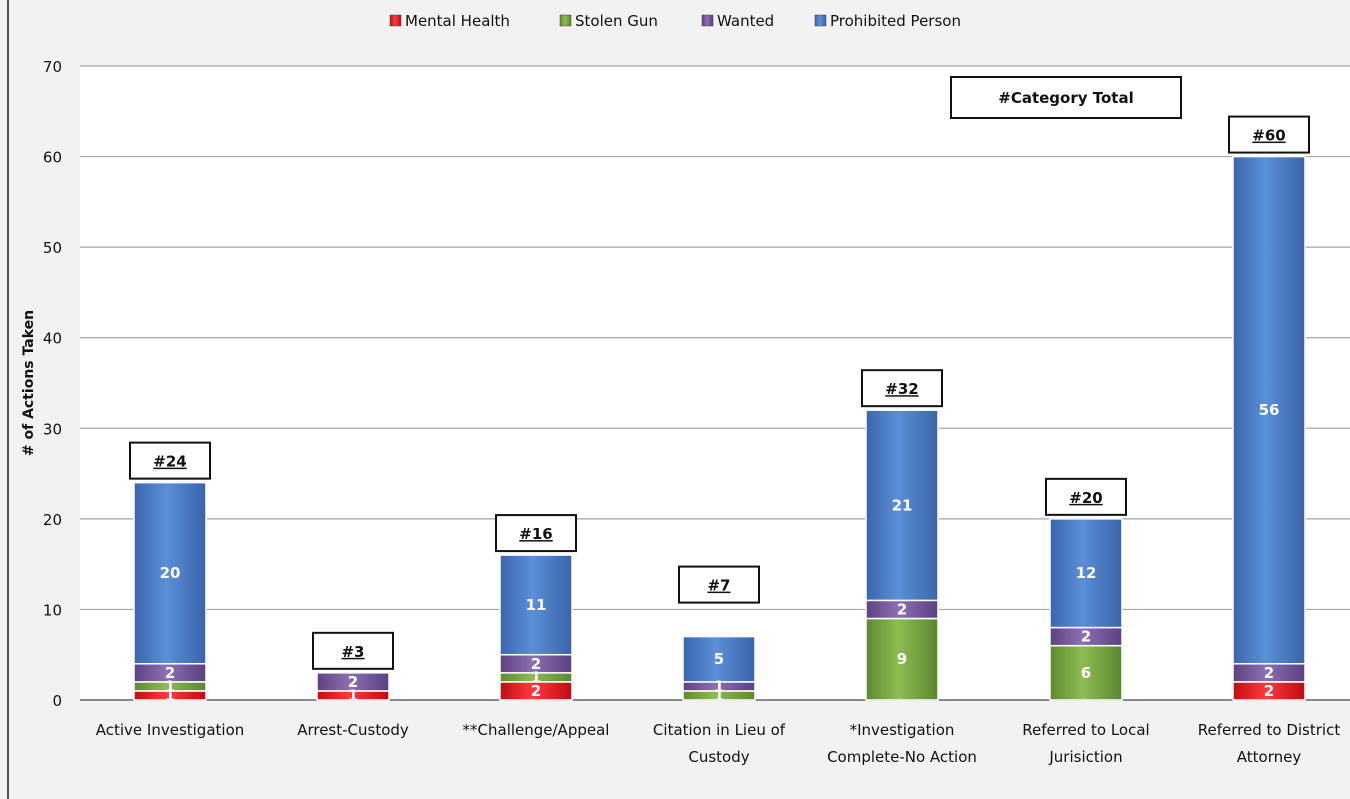 Image resolution: width=1350 pixels, height=799 pixels. I want to click on data-label: 20, so click(170, 573).